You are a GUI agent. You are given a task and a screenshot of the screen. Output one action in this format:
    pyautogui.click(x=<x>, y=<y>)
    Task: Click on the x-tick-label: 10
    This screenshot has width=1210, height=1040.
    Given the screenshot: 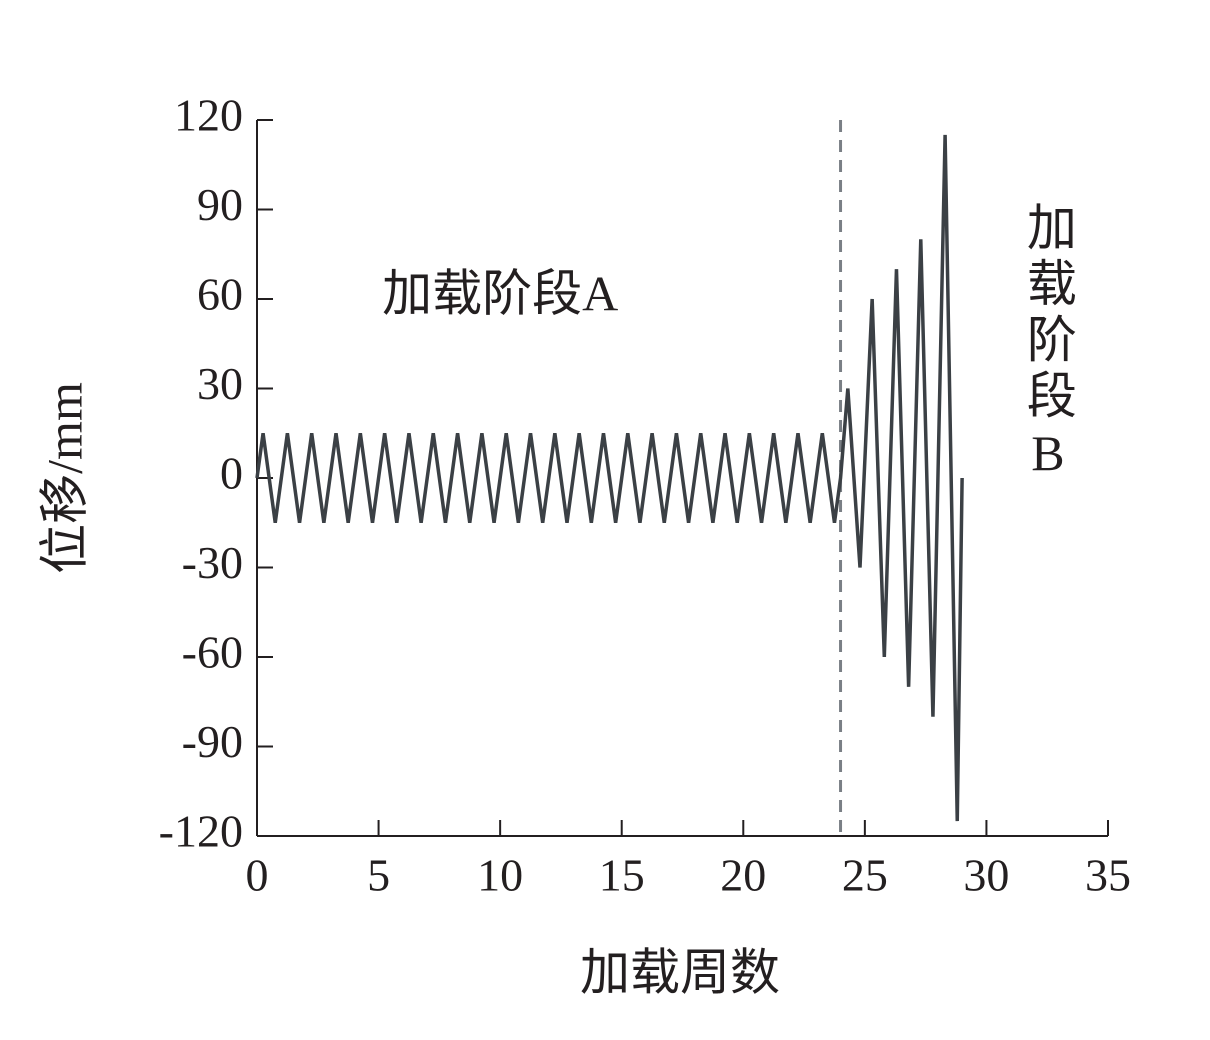 What is the action you would take?
    pyautogui.click(x=500, y=875)
    